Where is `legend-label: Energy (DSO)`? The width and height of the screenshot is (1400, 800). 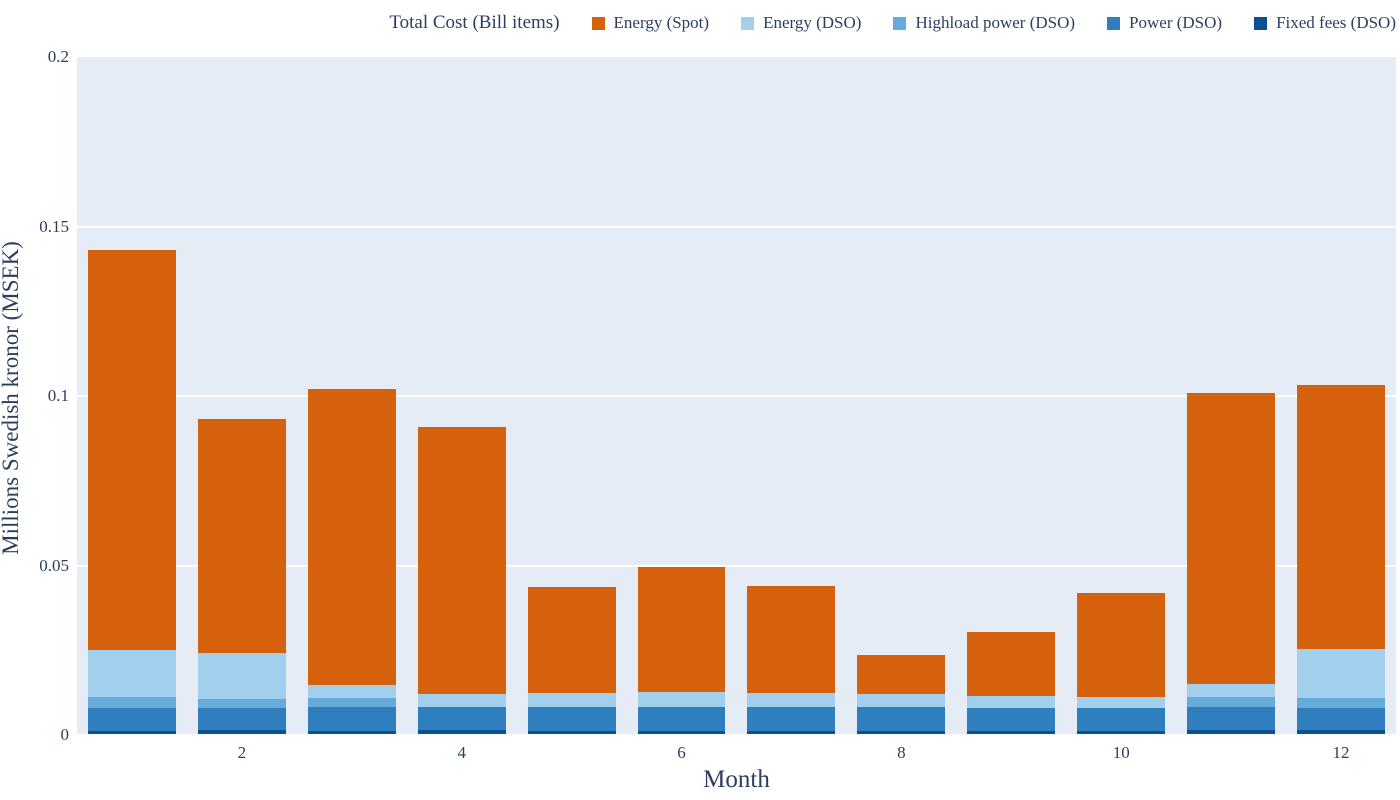 legend-label: Energy (DSO) is located at coordinates (812, 22).